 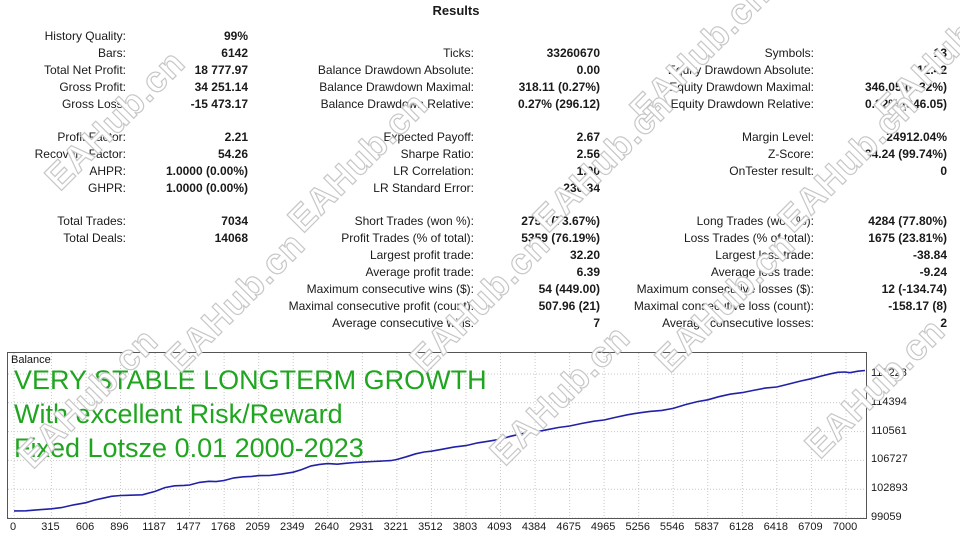 I want to click on stat-label: Largest loss trade:, so click(x=764, y=255).